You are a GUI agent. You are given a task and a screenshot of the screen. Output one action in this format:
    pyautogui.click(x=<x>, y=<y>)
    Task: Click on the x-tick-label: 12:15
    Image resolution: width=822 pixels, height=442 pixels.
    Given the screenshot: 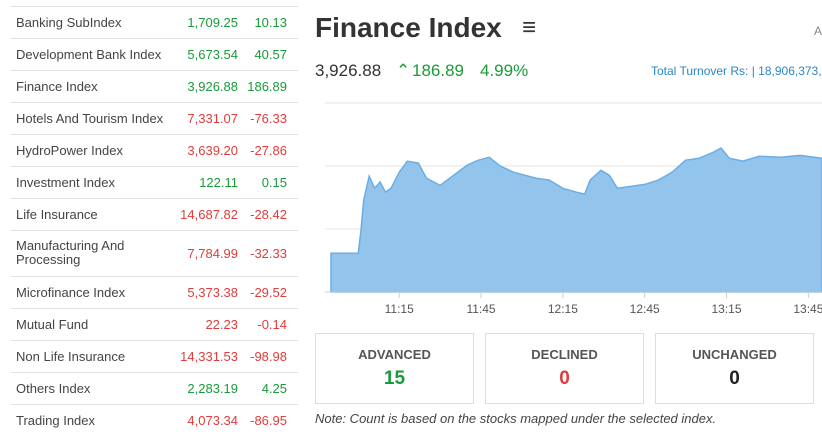 What is the action you would take?
    pyautogui.click(x=563, y=309)
    